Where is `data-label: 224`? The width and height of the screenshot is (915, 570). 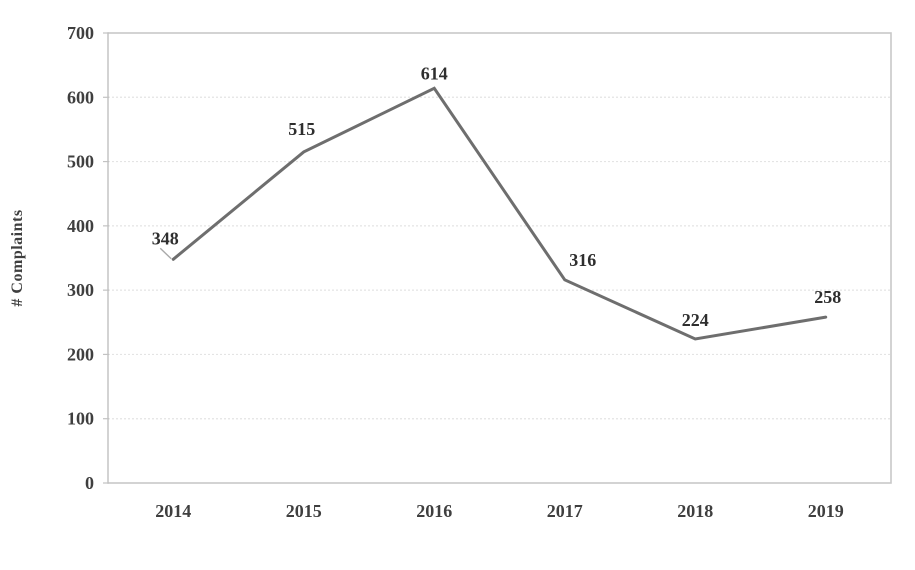
data-label: 224 is located at coordinates (695, 320).